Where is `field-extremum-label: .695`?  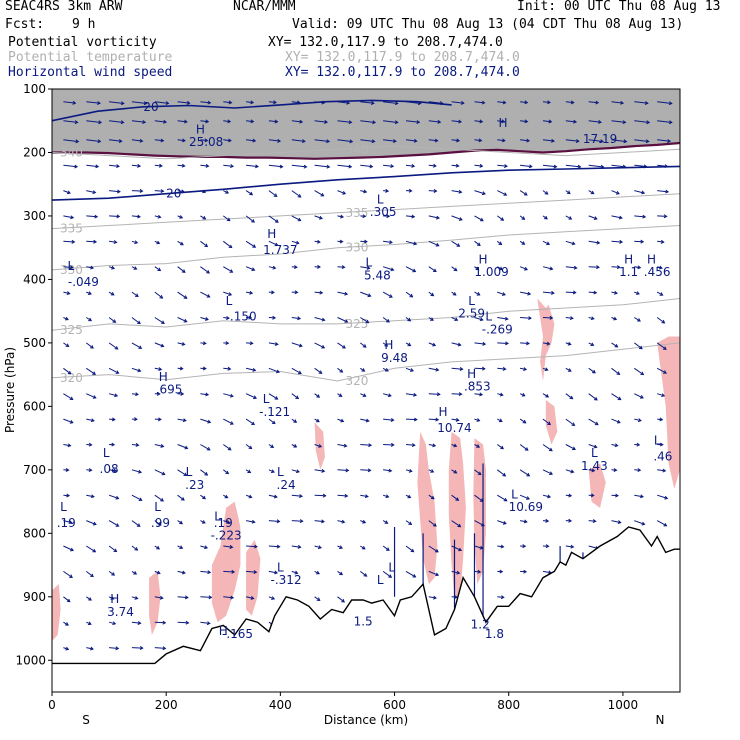 field-extremum-label: .695 is located at coordinates (169, 390).